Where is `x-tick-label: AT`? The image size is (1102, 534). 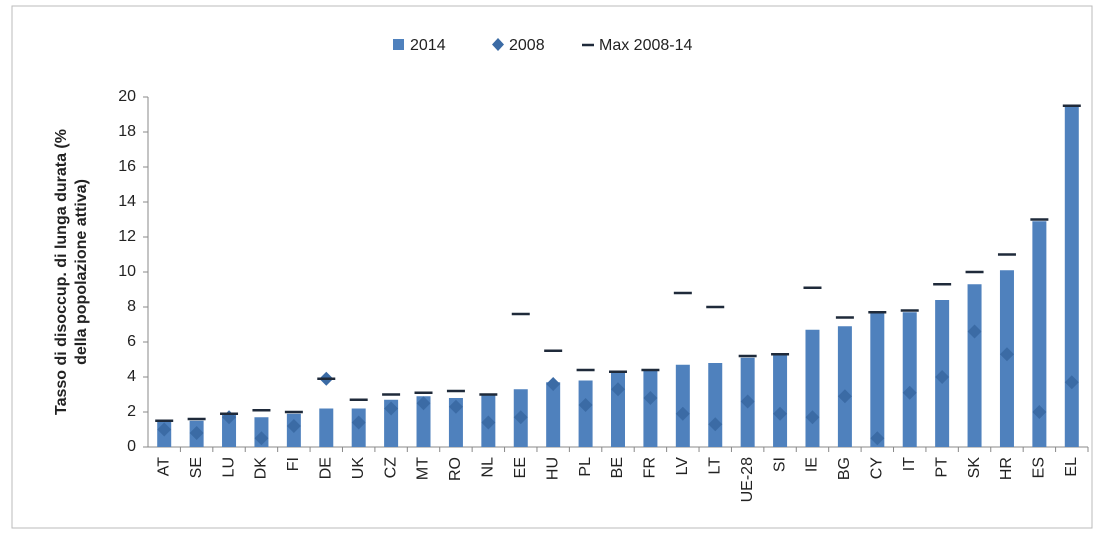
x-tick-label: AT is located at coordinates (163, 466).